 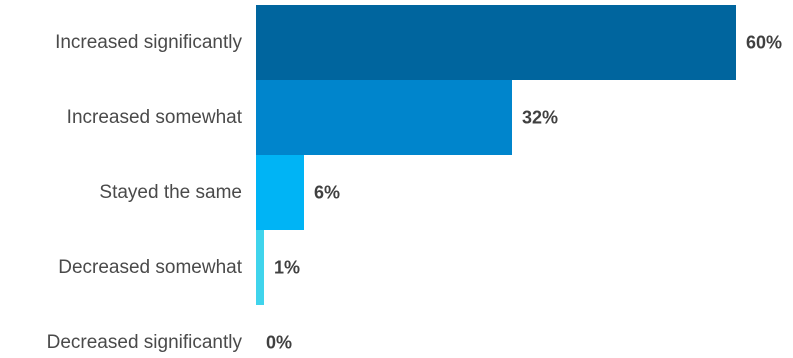 I want to click on value-label: 60%, so click(x=764, y=43).